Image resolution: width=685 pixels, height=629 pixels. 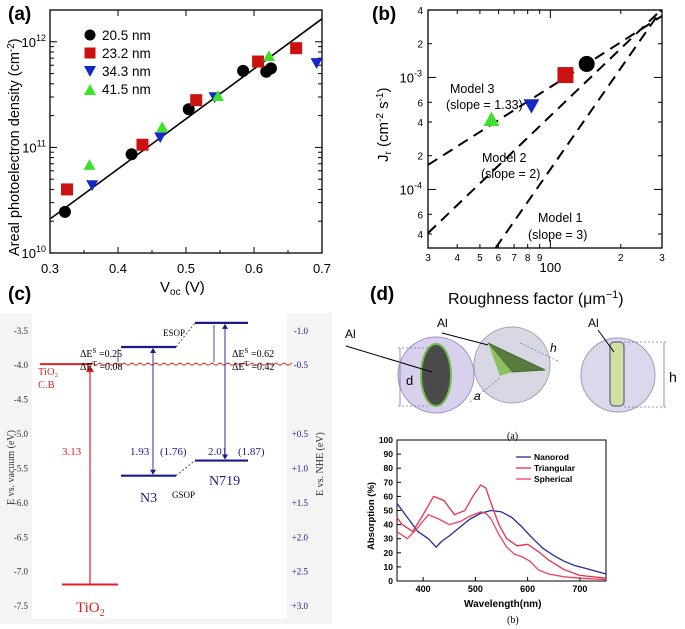 What do you see at coordinates (662, 258) in the screenshot?
I see `b-xminor-label: 3` at bounding box center [662, 258].